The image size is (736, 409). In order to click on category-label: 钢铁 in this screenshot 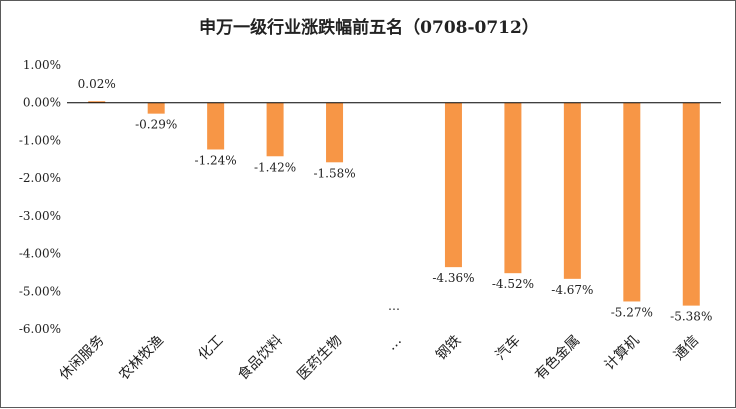, I will do `click(448, 348)`.